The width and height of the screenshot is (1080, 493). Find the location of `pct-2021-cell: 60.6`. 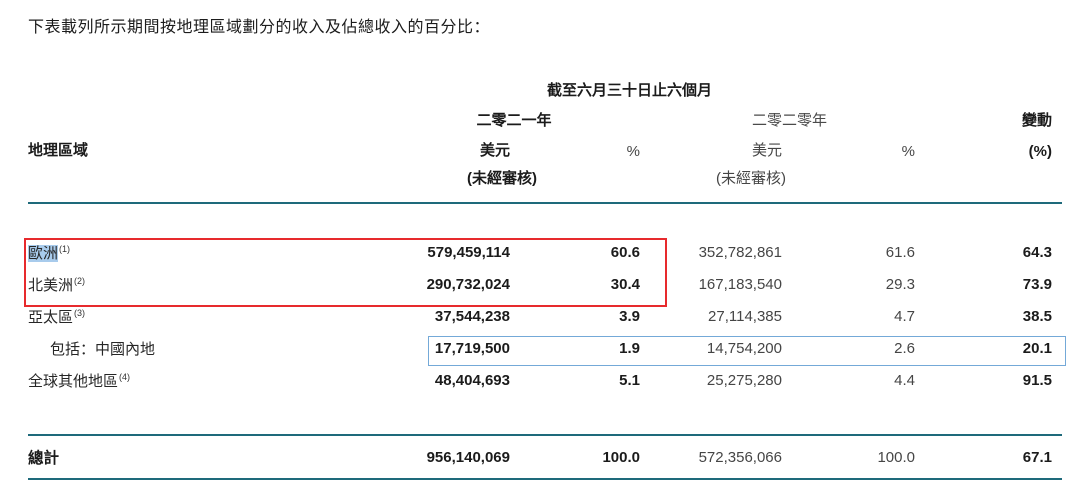

pct-2021-cell: 60.6 is located at coordinates (625, 252).